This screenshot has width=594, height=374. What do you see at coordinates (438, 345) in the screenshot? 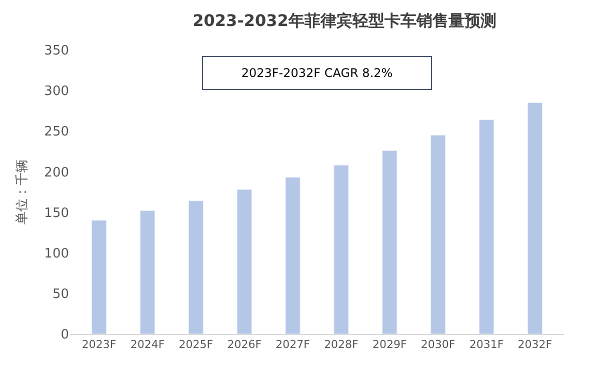
I see `x-tick-label: 2030F` at bounding box center [438, 345].